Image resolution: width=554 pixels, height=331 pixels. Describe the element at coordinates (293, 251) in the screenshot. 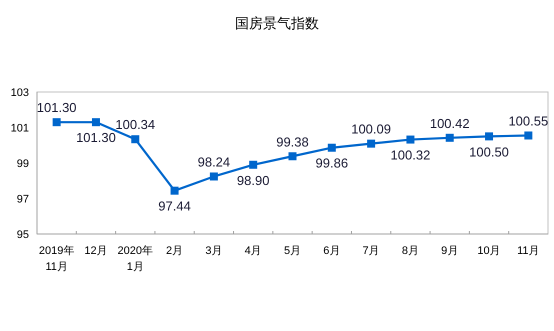

I see `x-tick-label: 5月` at that location.